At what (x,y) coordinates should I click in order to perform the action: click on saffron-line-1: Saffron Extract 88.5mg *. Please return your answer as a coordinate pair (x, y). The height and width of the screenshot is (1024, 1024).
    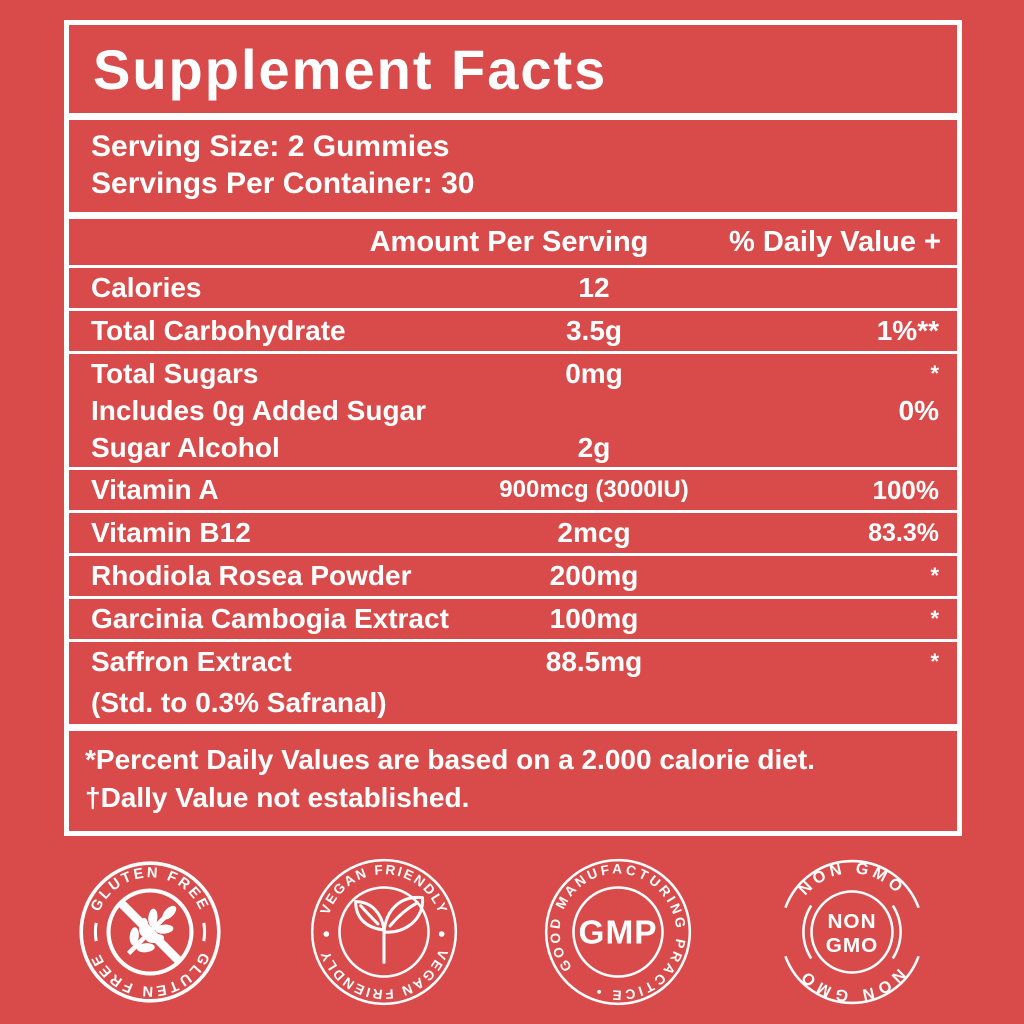
    Looking at the image, I should click on (513, 663).